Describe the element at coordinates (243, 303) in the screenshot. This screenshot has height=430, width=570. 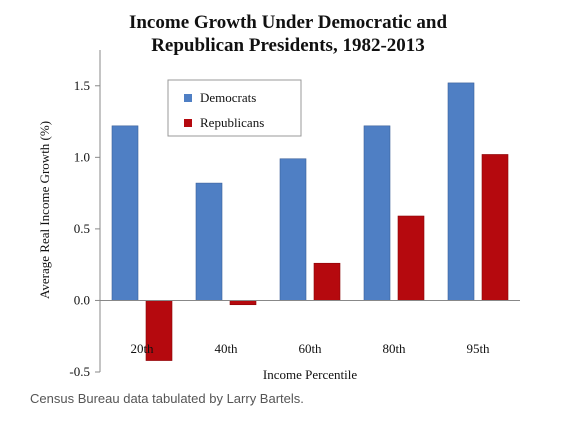
I see `bar-republicans-40th` at that location.